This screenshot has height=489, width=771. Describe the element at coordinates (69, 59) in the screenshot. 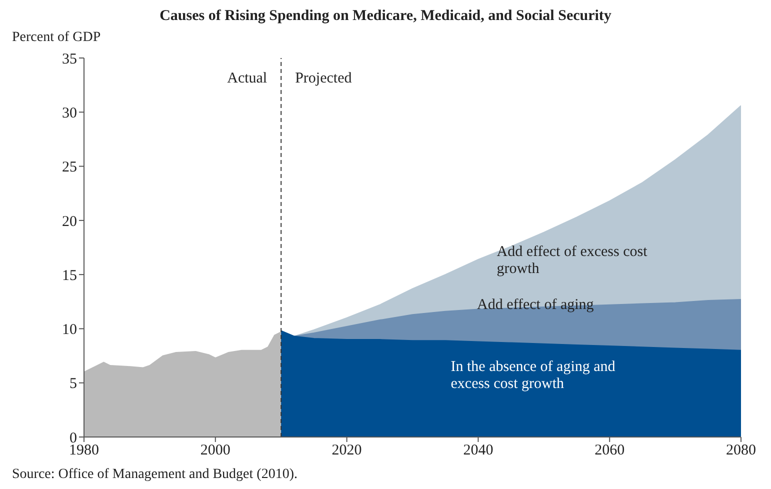

I see `y-tick-label: 35` at that location.